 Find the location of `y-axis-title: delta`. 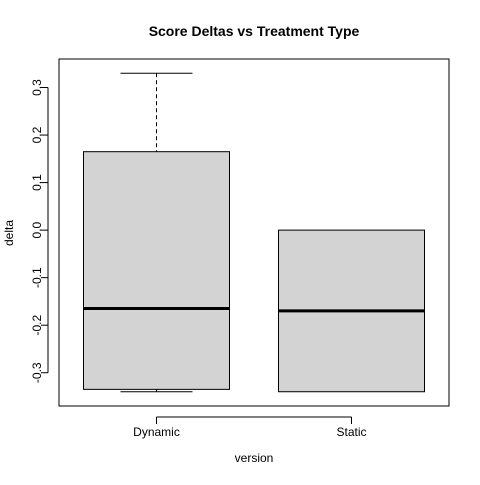

y-axis-title: delta is located at coordinates (9, 233).